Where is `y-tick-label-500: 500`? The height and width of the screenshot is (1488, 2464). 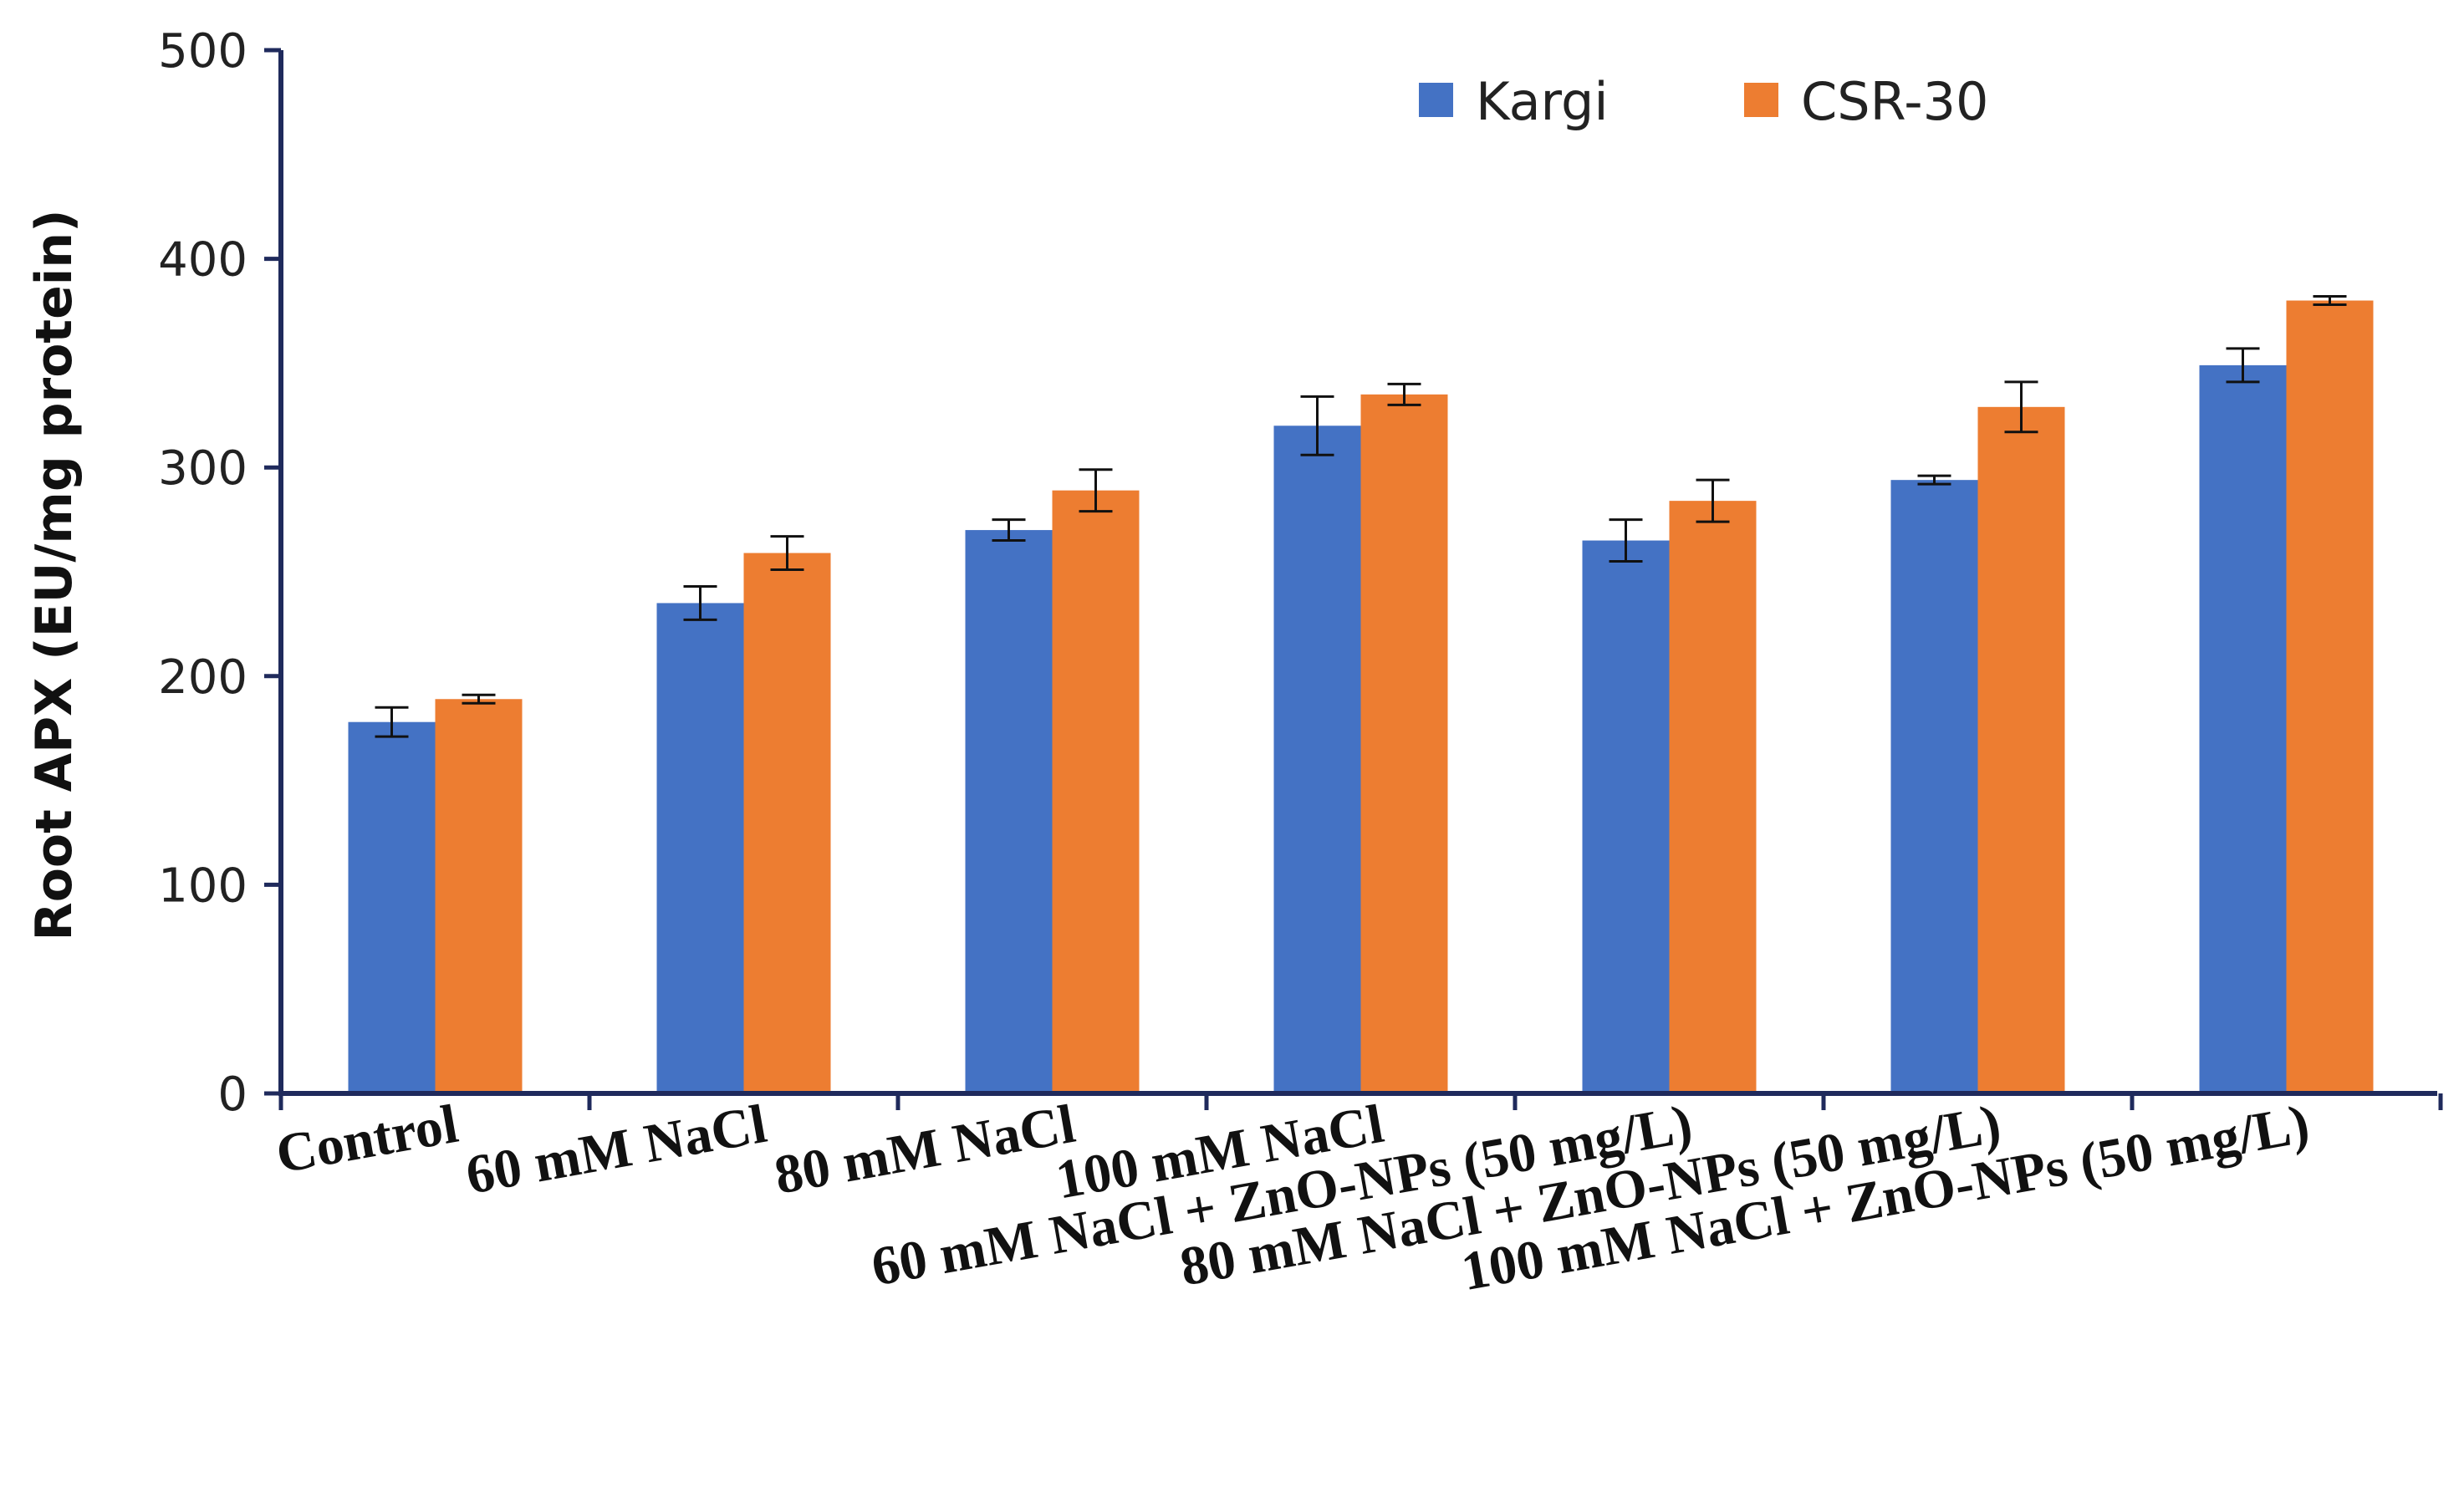 y-tick-label-500: 500 is located at coordinates (202, 51).